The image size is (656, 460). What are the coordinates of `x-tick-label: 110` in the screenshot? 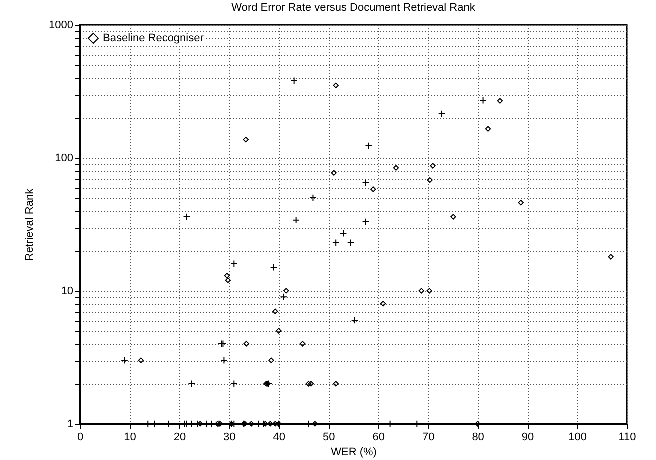 It's located at (627, 438).